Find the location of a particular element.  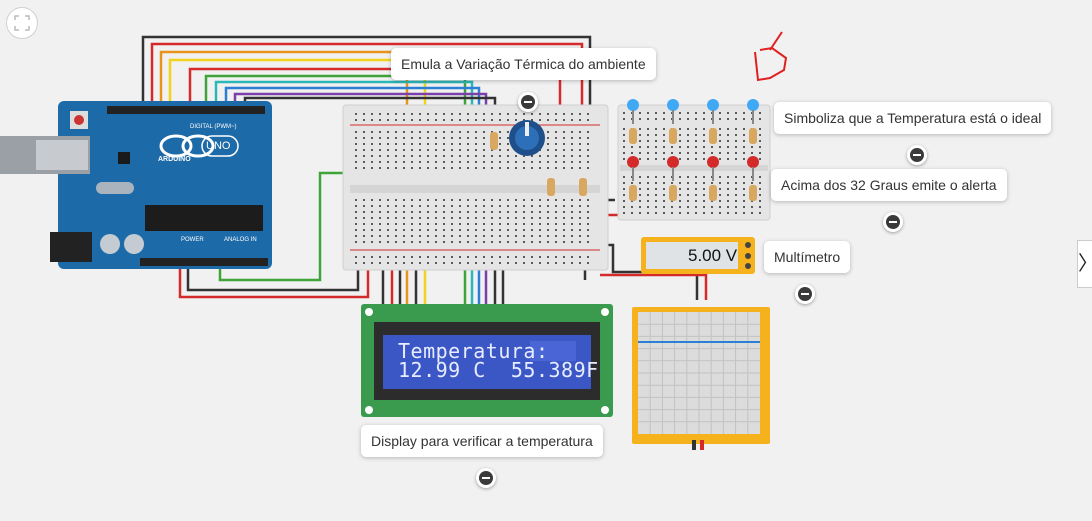

multimeter-reading: 5.00 V is located at coordinates (713, 255).